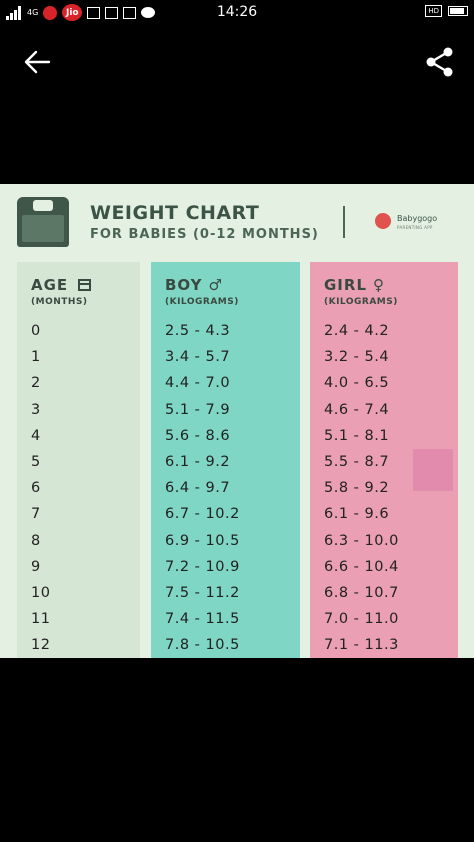 This screenshot has height=842, width=474. Describe the element at coordinates (36, 514) in the screenshot. I see `table-cell-age: 7` at that location.